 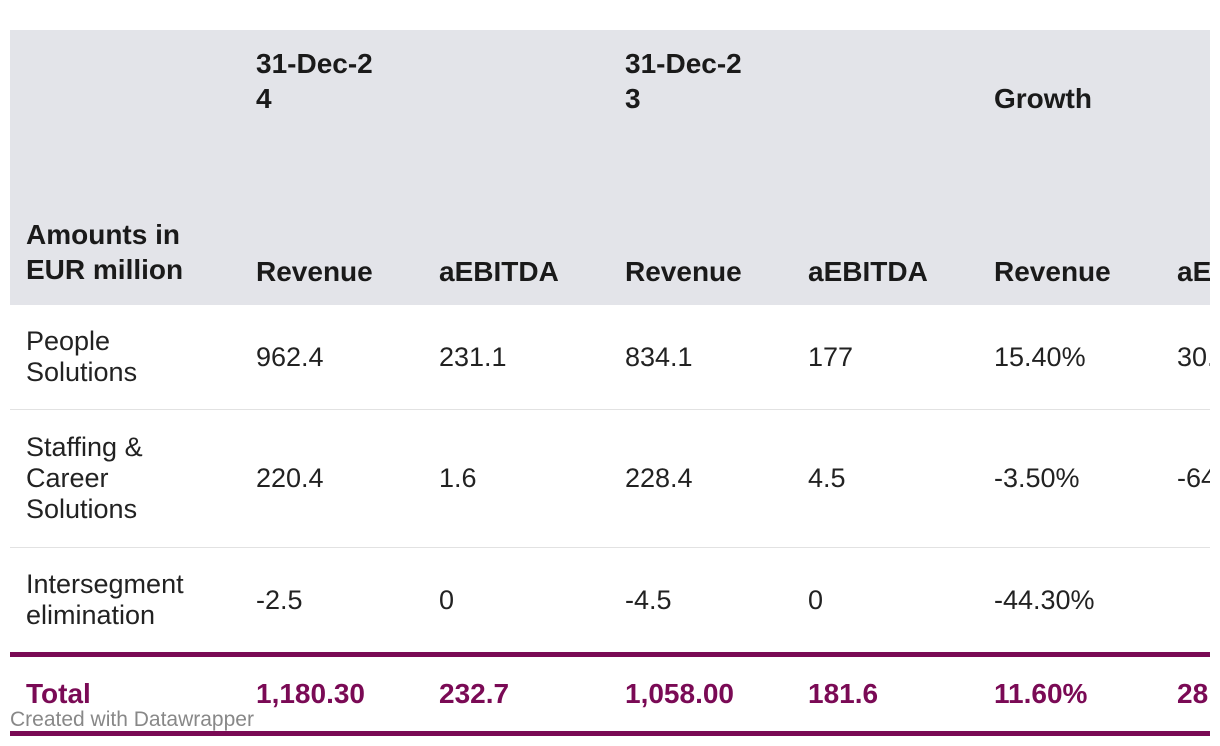 I want to click on group-header-2023: 31-Dec-23, so click(x=793, y=107).